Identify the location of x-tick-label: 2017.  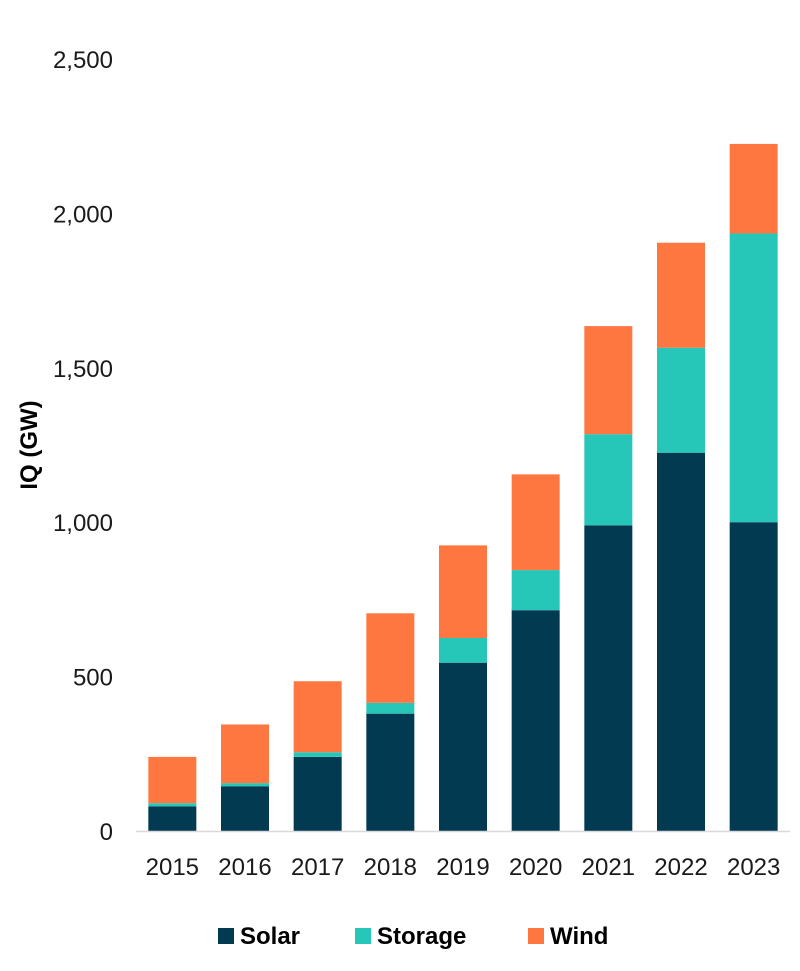
(317, 867).